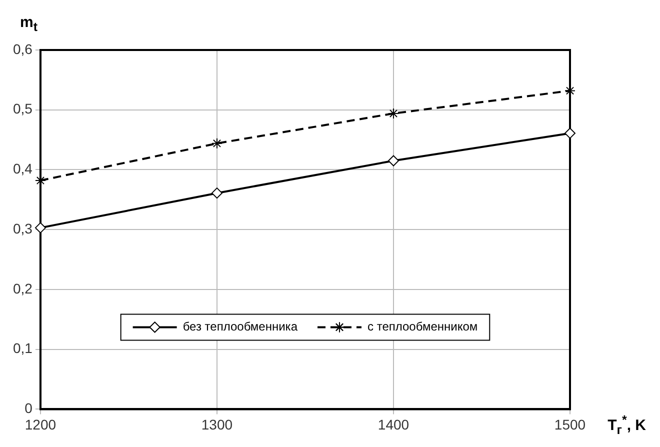 This screenshot has width=660, height=447. What do you see at coordinates (22, 108) in the screenshot?
I see `y-tick-label: 0,5` at bounding box center [22, 108].